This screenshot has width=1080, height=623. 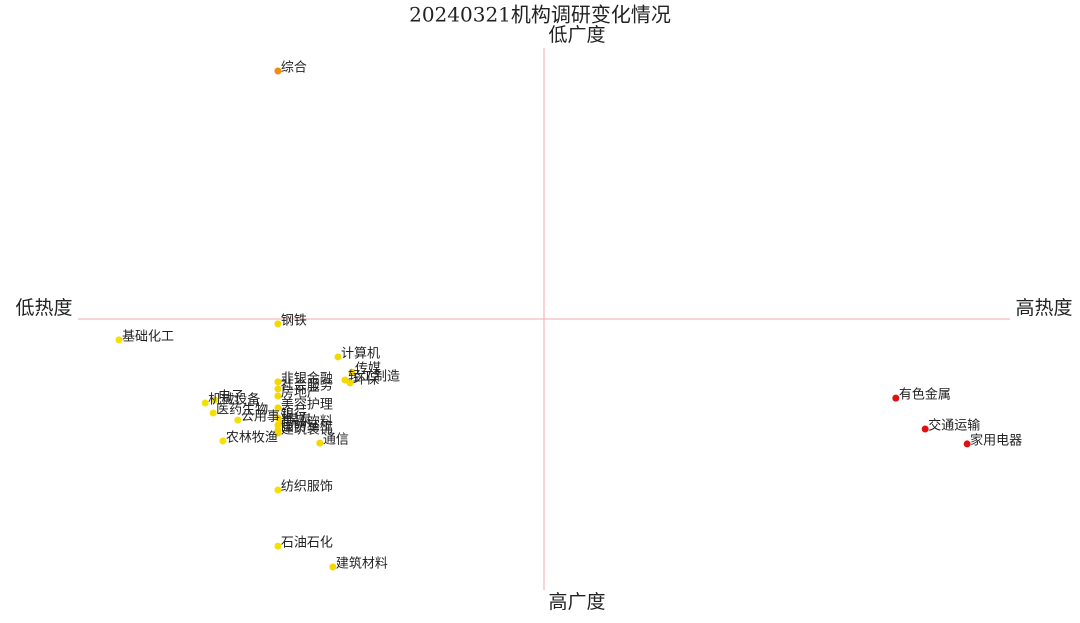 What do you see at coordinates (366, 379) in the screenshot?
I see `point-label: 环保` at bounding box center [366, 379].